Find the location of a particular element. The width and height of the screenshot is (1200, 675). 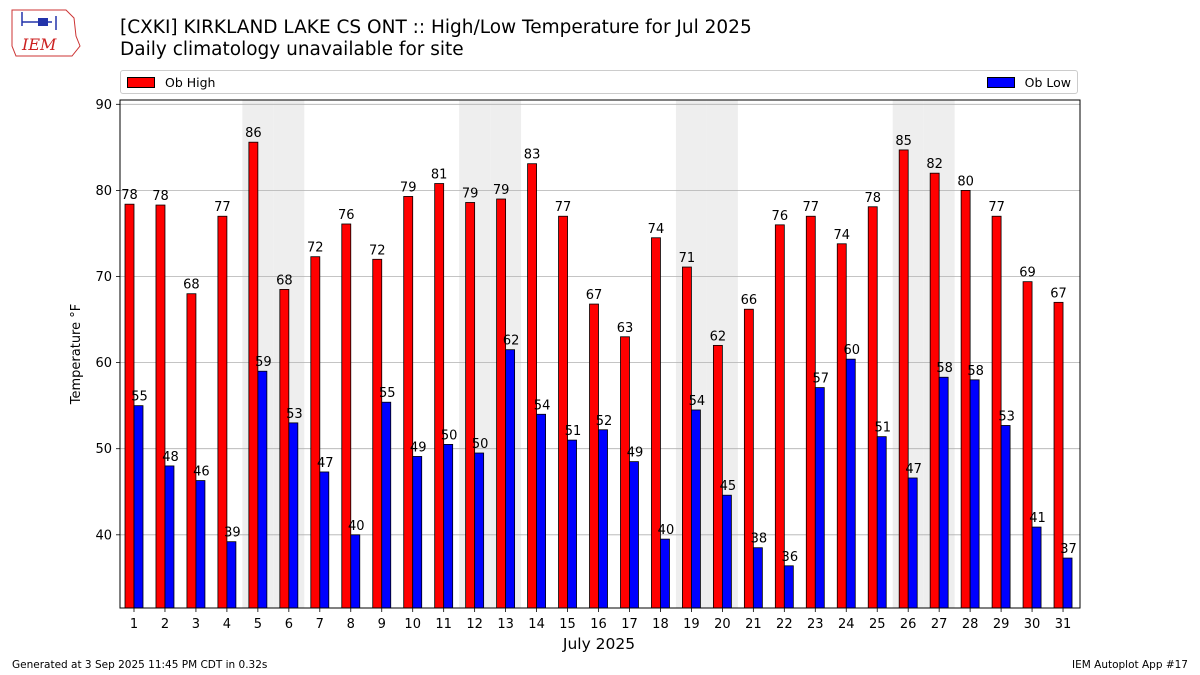

legend-label-ob-high: Ob High is located at coordinates (190, 82).